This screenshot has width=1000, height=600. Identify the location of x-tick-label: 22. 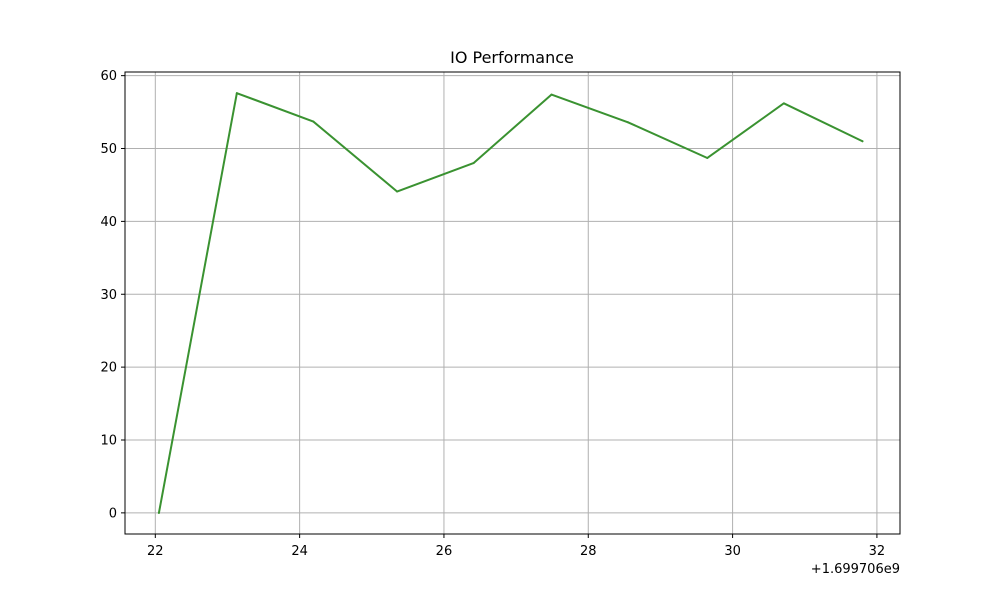
(155, 551).